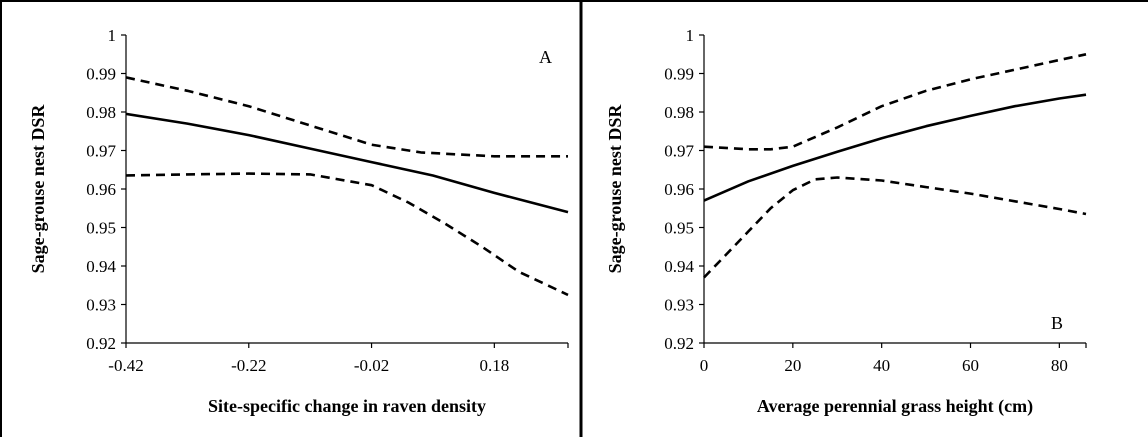  Describe the element at coordinates (494, 365) in the screenshot. I see `x-tick-label: 0.18` at that location.